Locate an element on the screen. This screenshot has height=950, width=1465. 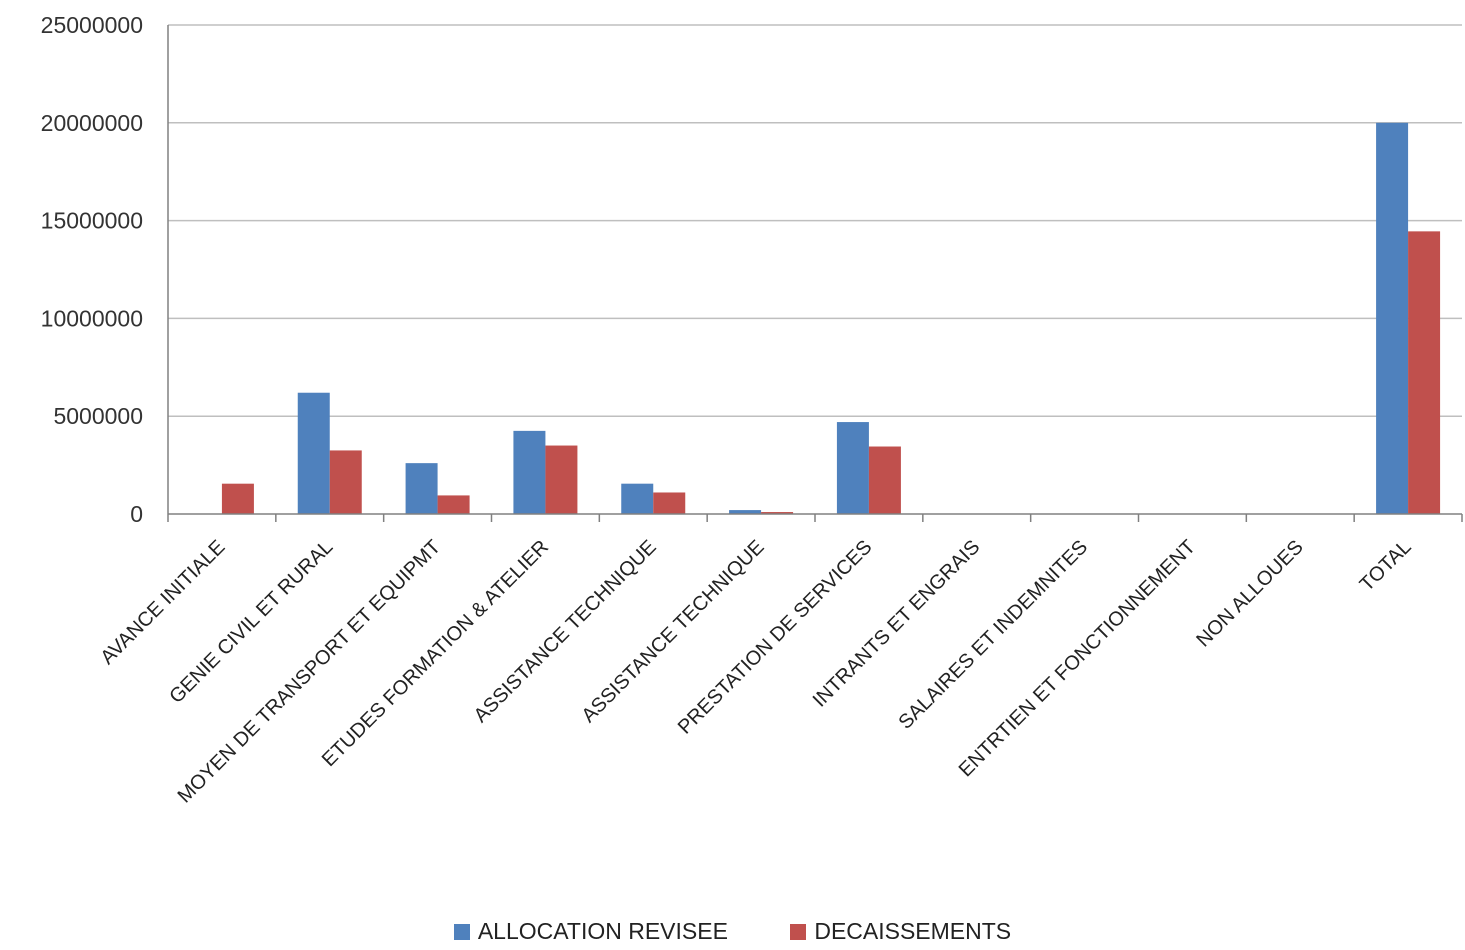
legend-swatch-decaissements is located at coordinates (798, 931).